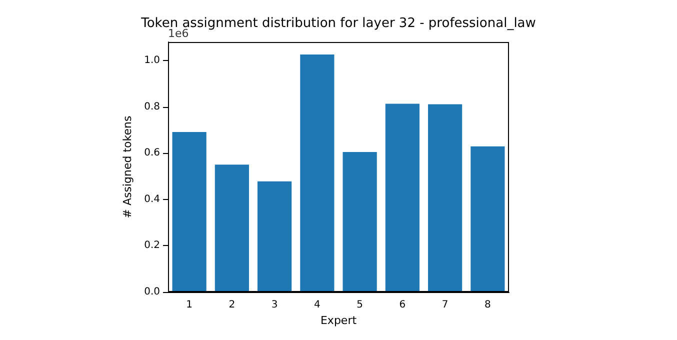 The width and height of the screenshot is (677, 340). What do you see at coordinates (487, 305) in the screenshot?
I see `x-tick-label: 8` at bounding box center [487, 305].